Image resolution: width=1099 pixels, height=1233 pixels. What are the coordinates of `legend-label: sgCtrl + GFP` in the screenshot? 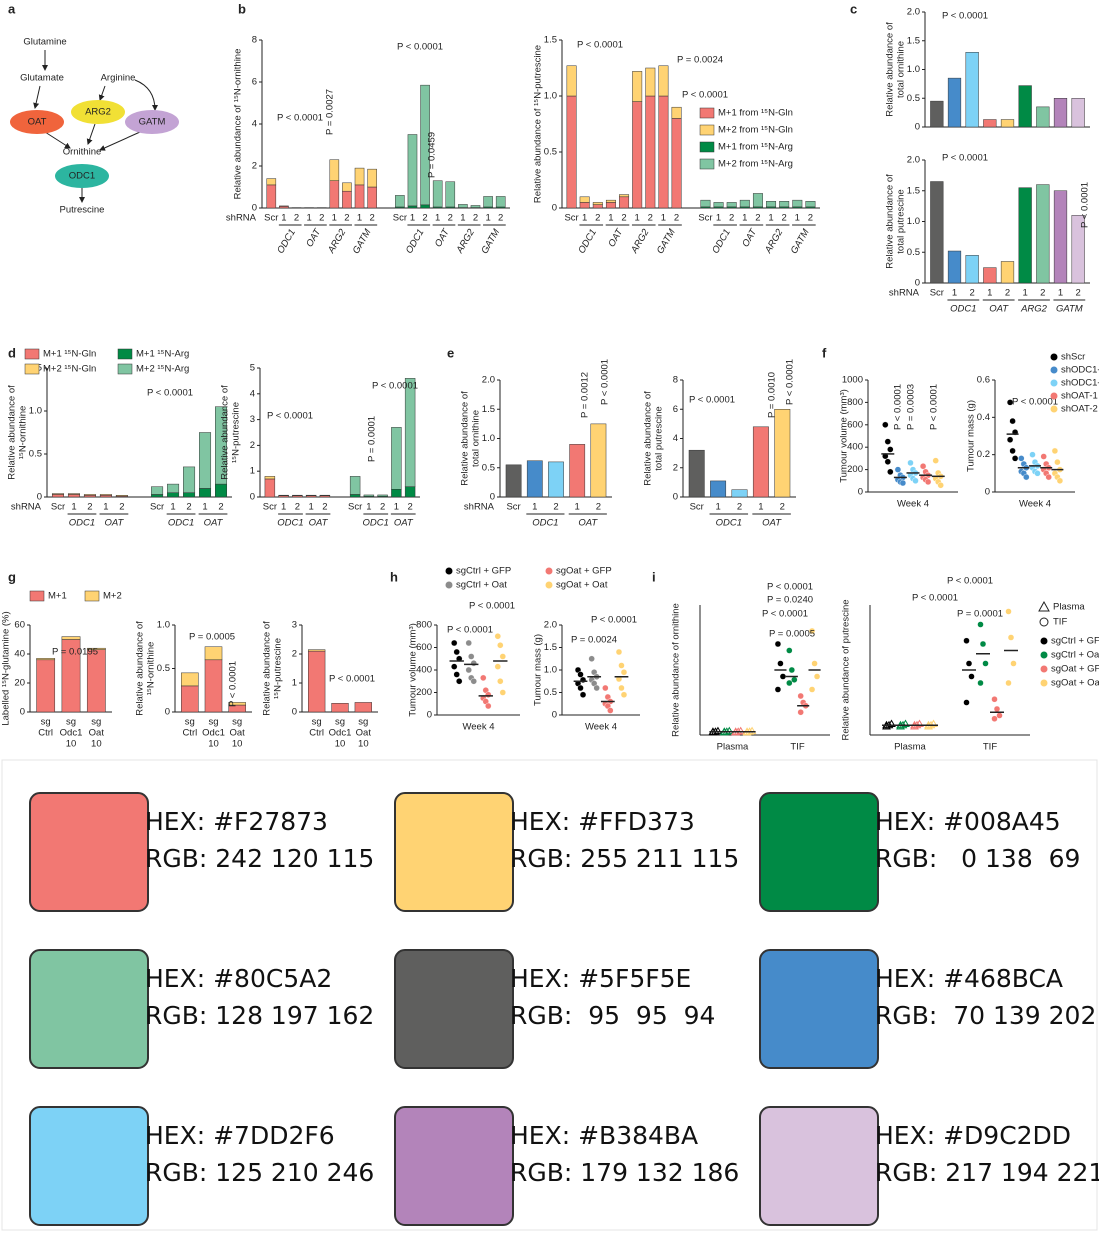 It's located at (1075, 641).